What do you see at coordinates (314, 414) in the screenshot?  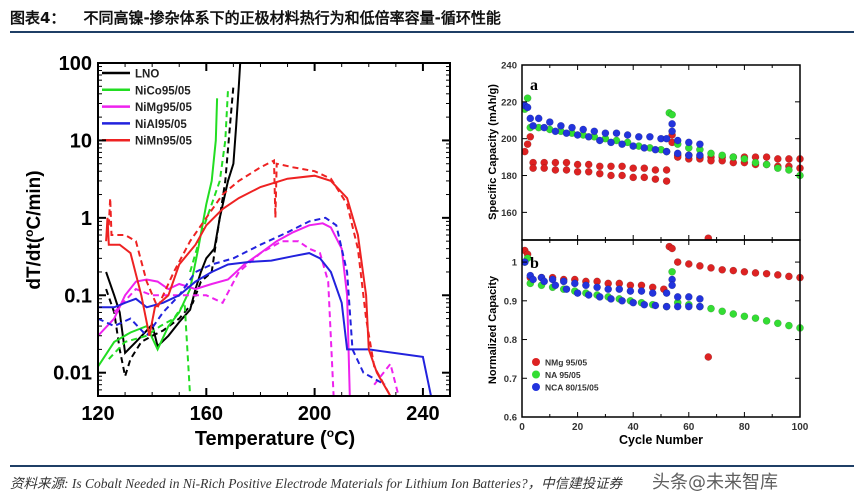 I see `x-tick-label: 200` at bounding box center [314, 414].